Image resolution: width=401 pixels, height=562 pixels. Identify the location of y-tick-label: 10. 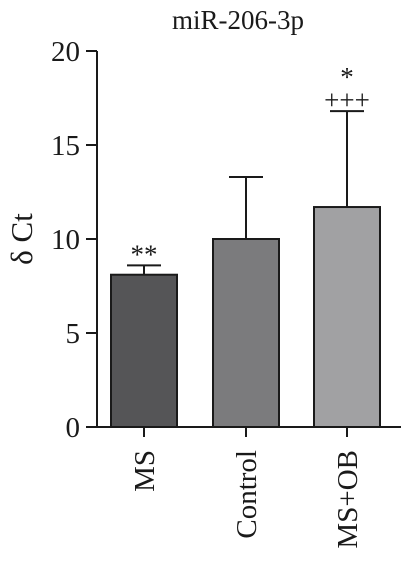
(65, 240).